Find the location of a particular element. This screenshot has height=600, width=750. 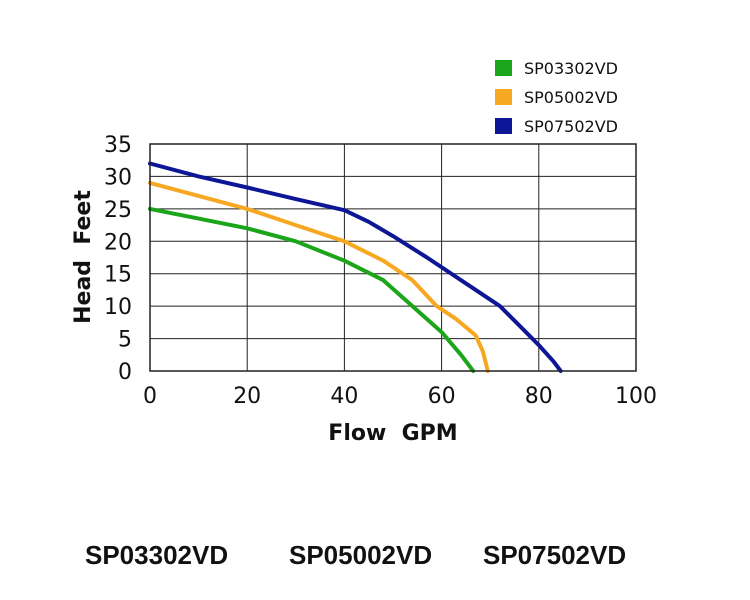

y-tick-label: 35 is located at coordinates (118, 145).